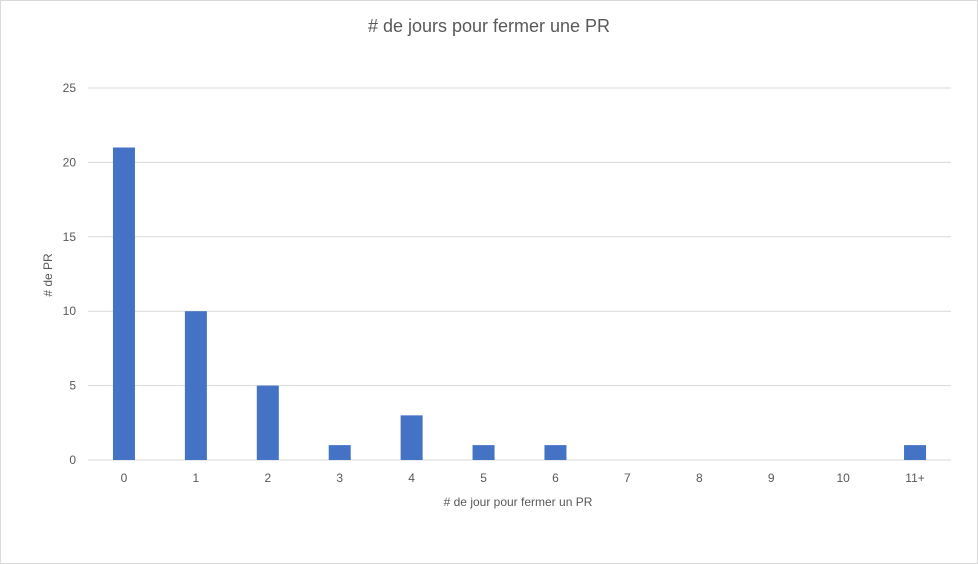  Describe the element at coordinates (523, 478) in the screenshot. I see `x-tick-labels: 0 1 2 3 4 5 6 7 8 9 10 11+` at that location.